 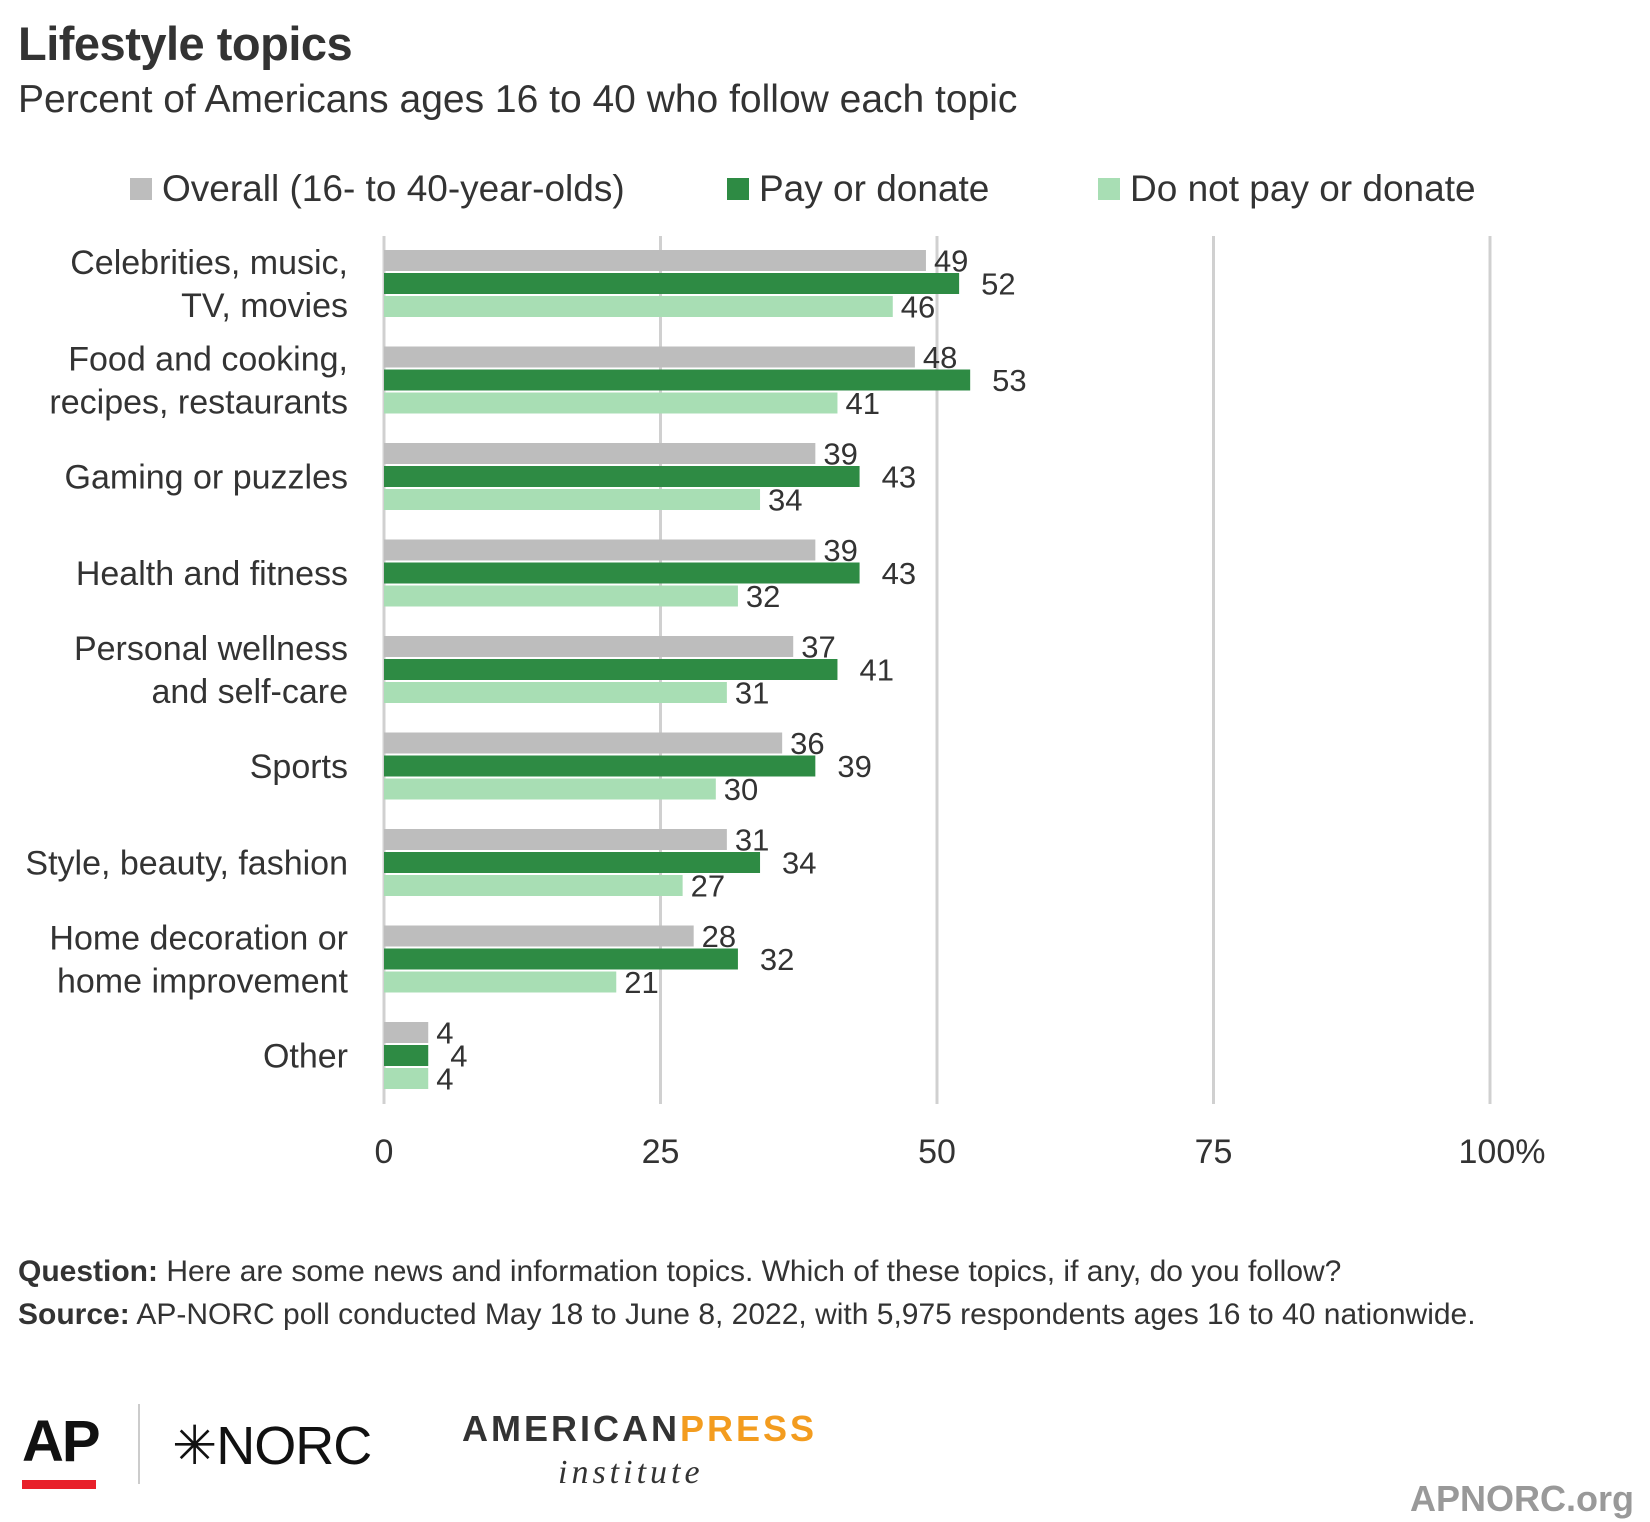 What do you see at coordinates (444, 1079) in the screenshot?
I see `value-label-8-2: 4` at bounding box center [444, 1079].